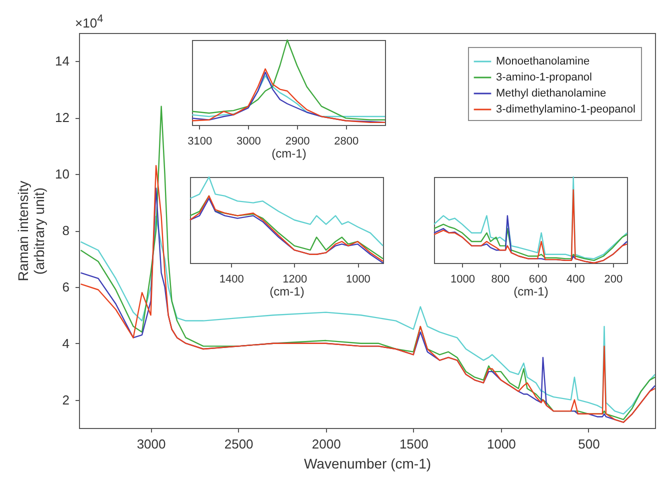  Describe the element at coordinates (566, 110) in the screenshot. I see `legend-label: 3-dimethylamino-1-peopanol` at that location.